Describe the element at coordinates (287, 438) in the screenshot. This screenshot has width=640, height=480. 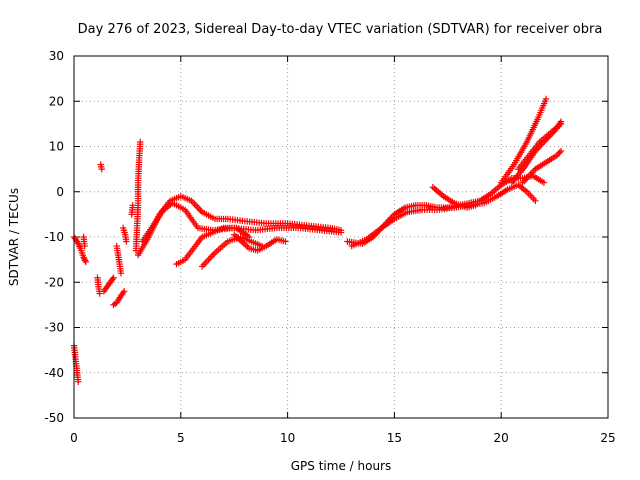
I see `x-tick-label: 10` at that location.